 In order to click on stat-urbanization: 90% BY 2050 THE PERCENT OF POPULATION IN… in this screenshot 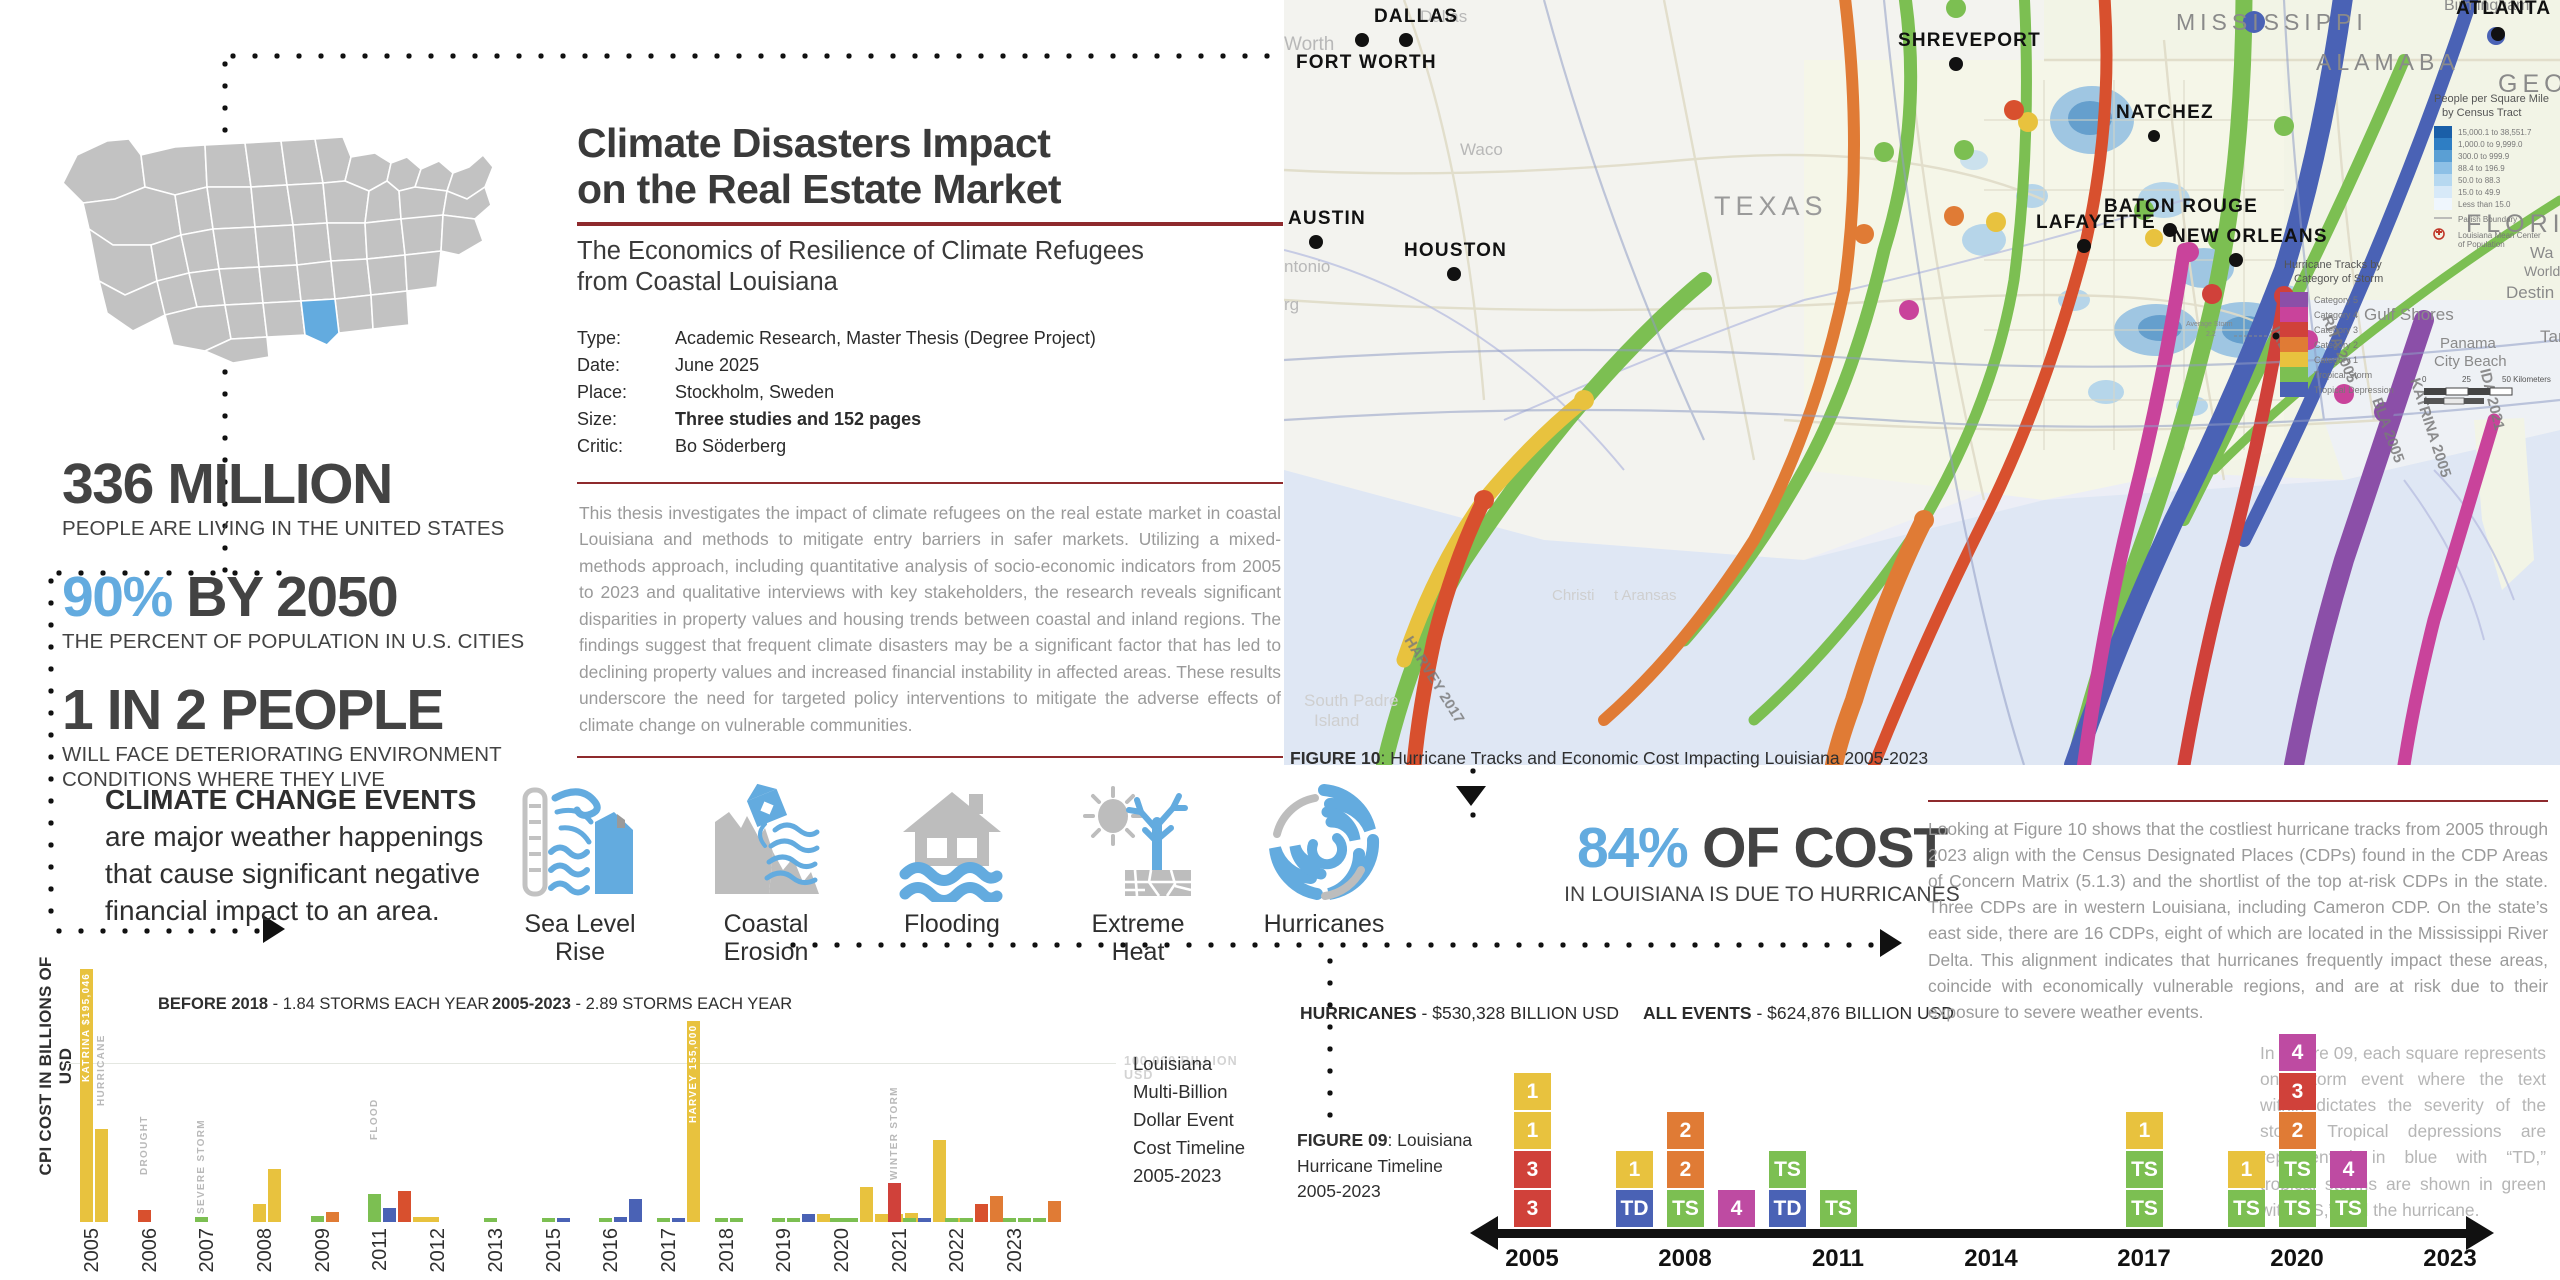, I will do `click(322, 611)`.